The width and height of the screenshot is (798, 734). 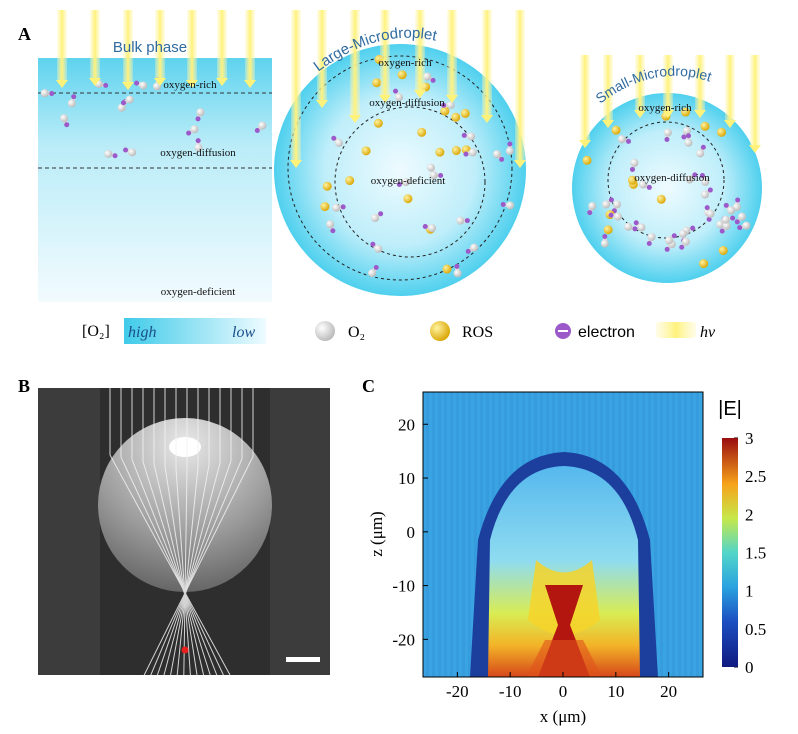 I want to click on legend-item: electron, so click(x=606, y=332).